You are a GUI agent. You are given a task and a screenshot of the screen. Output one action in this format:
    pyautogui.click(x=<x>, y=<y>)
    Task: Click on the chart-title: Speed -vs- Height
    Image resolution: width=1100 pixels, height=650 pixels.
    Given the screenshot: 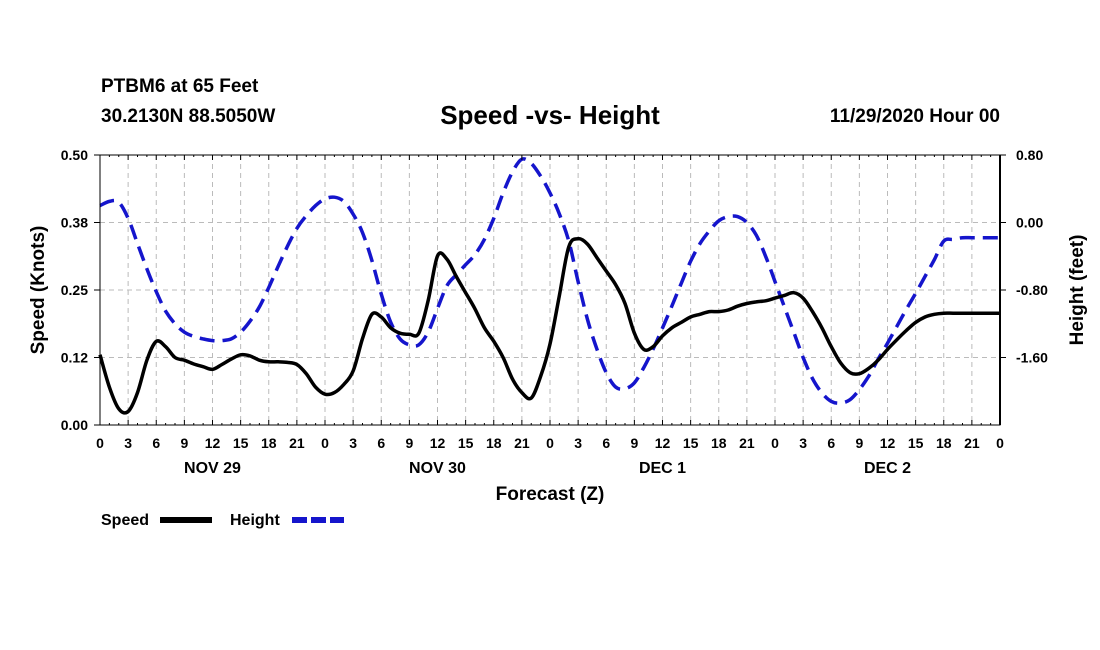 What is the action you would take?
    pyautogui.click(x=550, y=115)
    